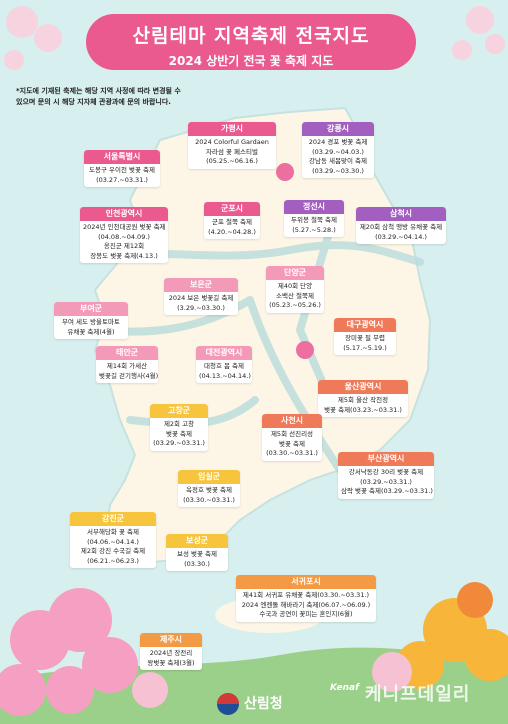 The image size is (508, 724). I want to click on festival-line: (03.27.~03.31.), so click(122, 179).